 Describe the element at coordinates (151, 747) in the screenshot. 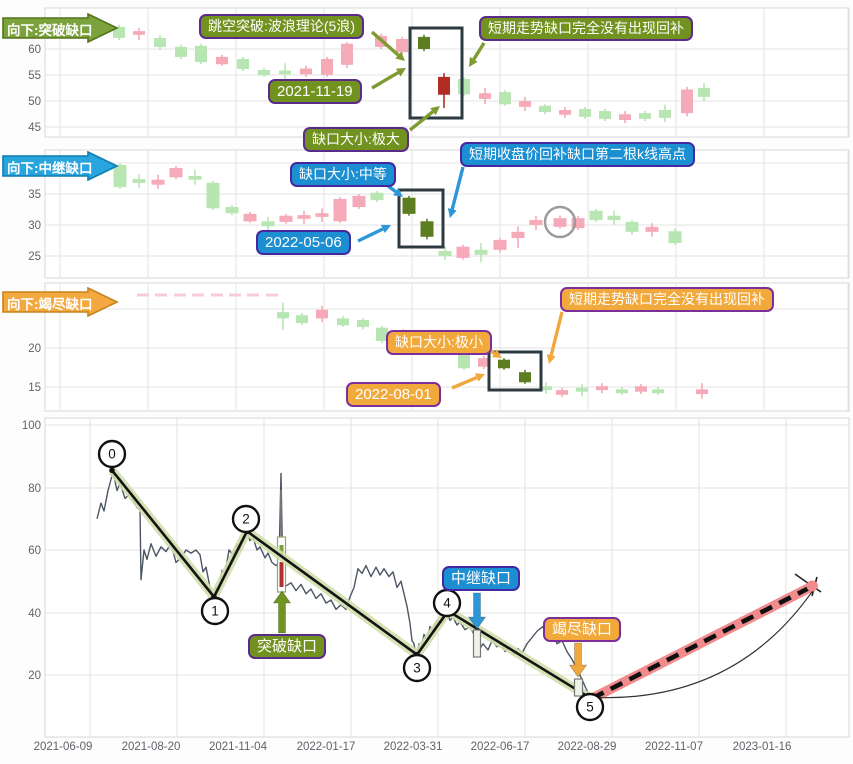

I see `x-tick-label: 2021-08-20` at that location.